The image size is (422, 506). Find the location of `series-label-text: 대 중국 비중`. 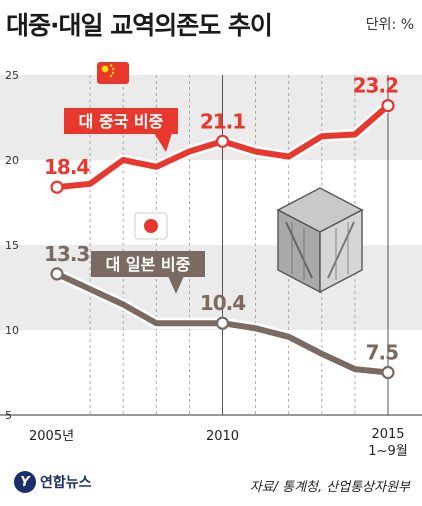

series-label-text: 대 중국 비중 is located at coordinates (121, 121).